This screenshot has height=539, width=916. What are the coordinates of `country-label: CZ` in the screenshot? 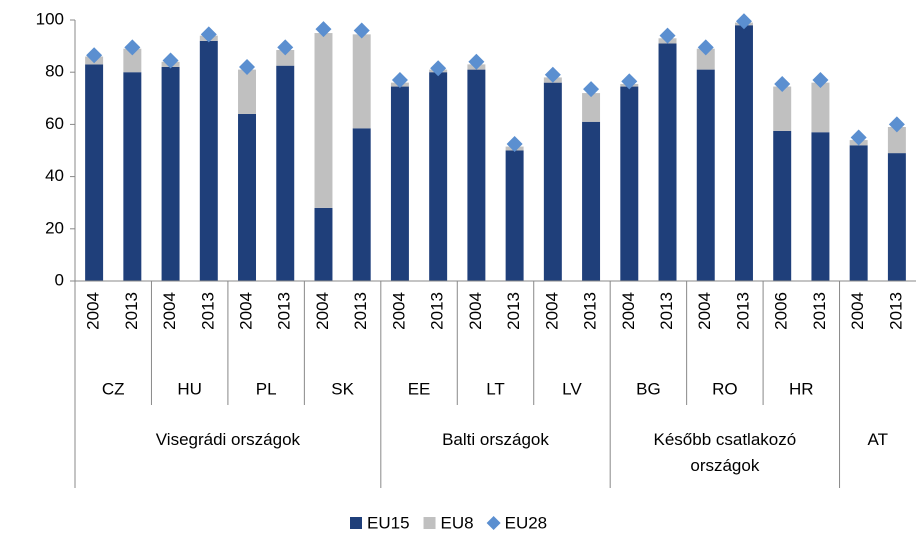 It's located at (113, 388).